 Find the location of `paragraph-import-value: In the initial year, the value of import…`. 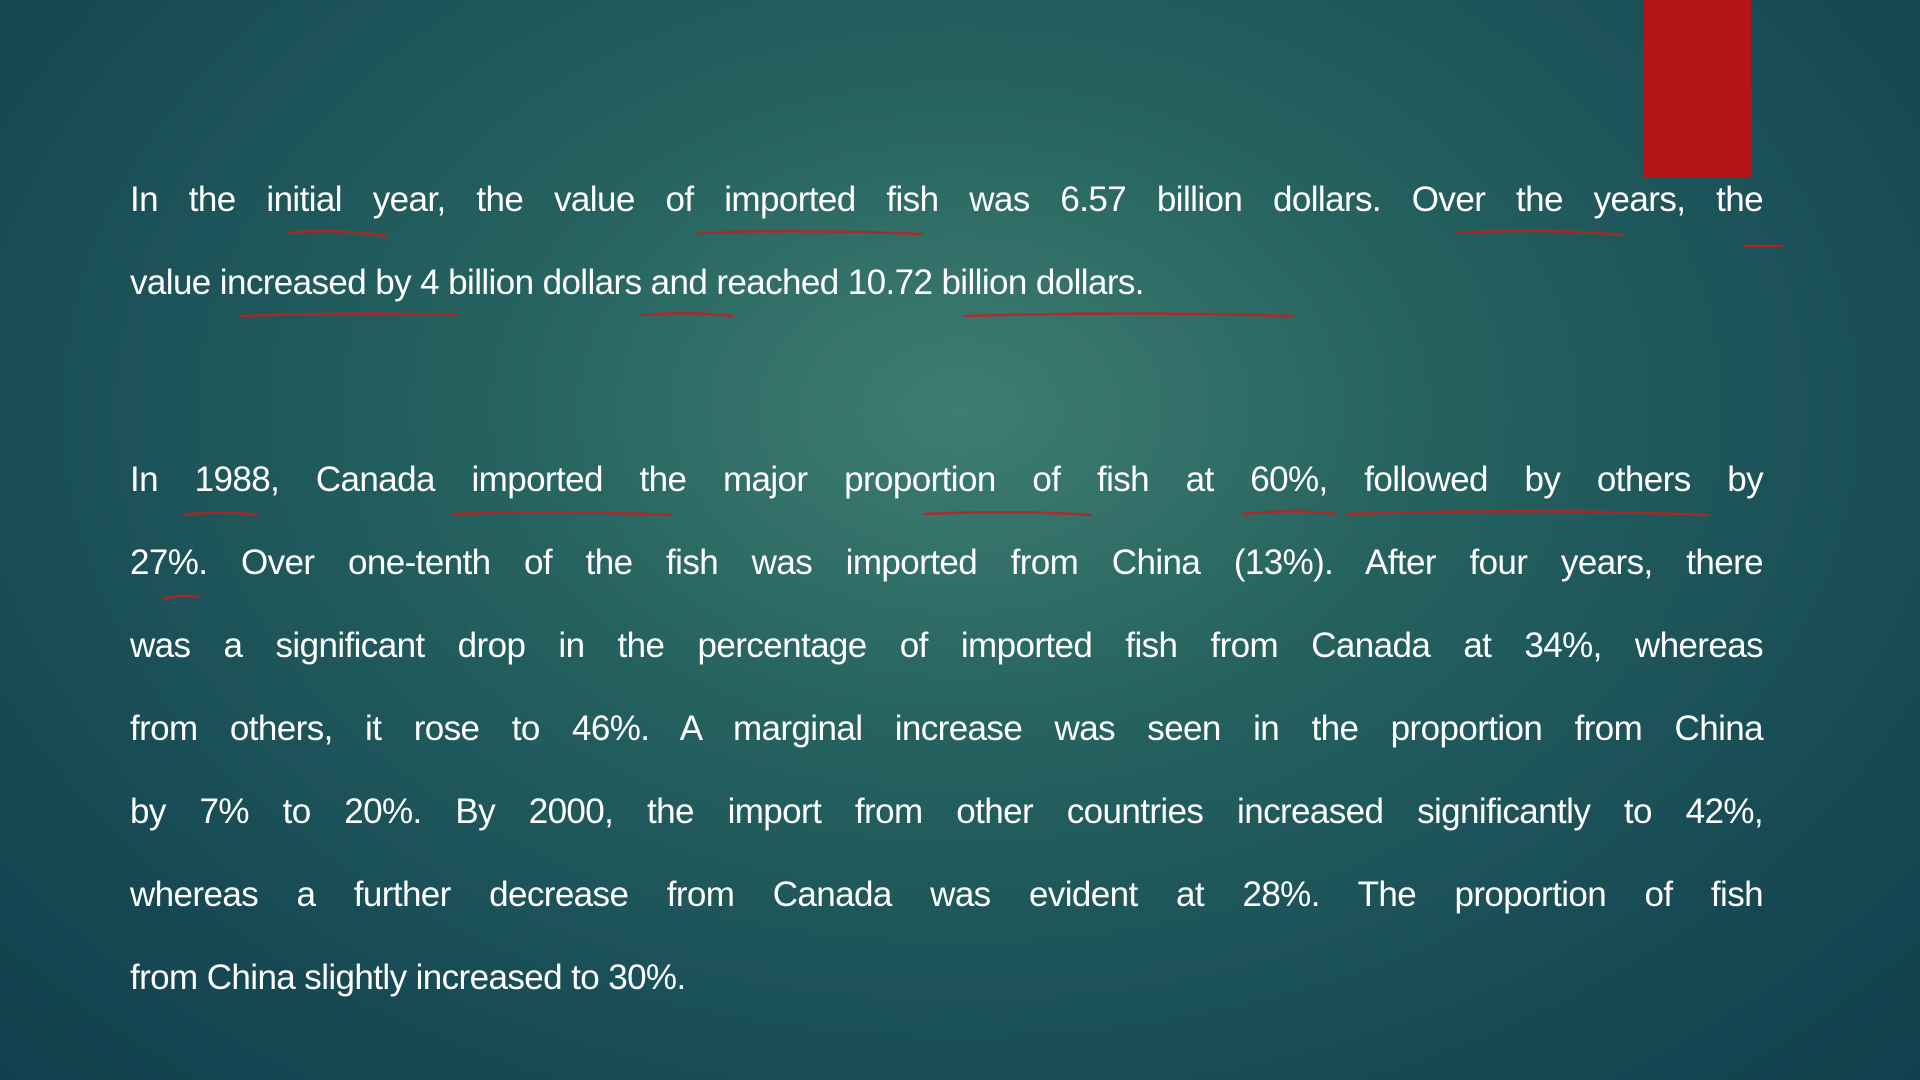

paragraph-import-value: In the initial year, the value of import… is located at coordinates (947, 241).